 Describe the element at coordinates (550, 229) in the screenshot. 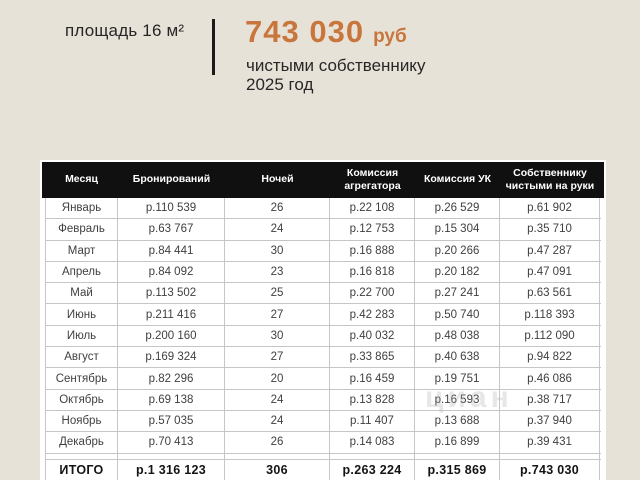

I see `table-cell: р.35 710` at that location.